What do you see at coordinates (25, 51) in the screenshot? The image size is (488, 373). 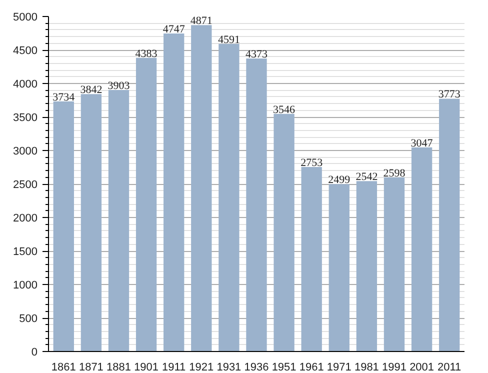 I see `y-tick-label: 4500` at bounding box center [25, 51].